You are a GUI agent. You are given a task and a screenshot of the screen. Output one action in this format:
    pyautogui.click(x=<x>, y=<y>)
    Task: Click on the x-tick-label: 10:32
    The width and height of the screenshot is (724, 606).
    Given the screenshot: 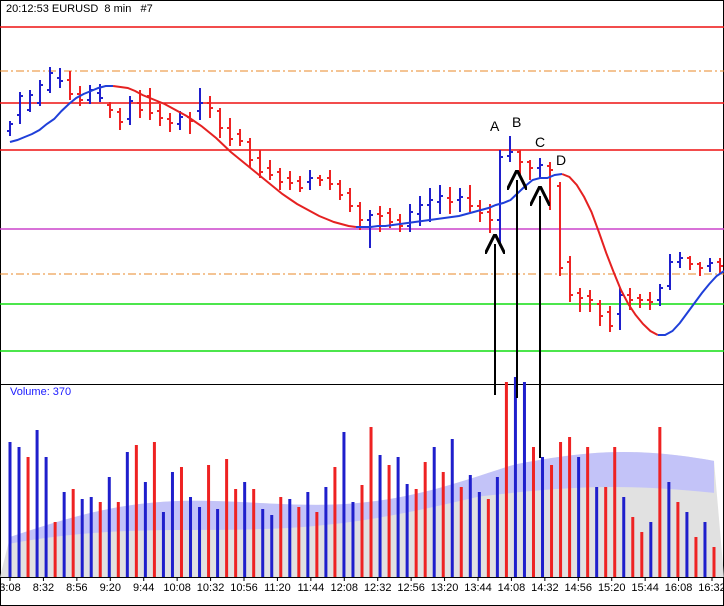 What is the action you would take?
    pyautogui.click(x=211, y=588)
    